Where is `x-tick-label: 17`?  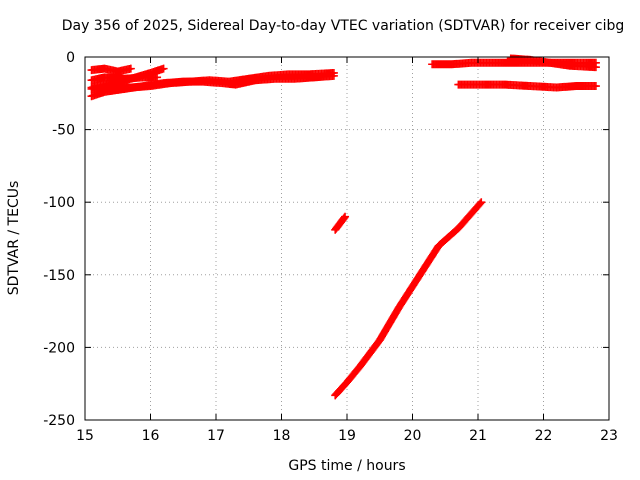
x-tick-label: 17 is located at coordinates (216, 436).